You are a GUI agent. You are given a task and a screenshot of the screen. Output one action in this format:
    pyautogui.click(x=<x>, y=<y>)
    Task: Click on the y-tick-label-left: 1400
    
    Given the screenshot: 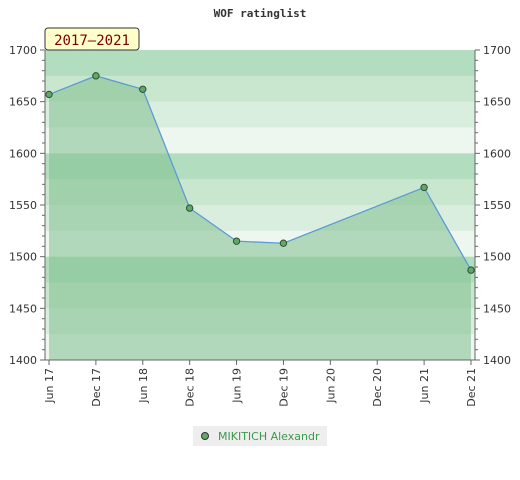 What is the action you would take?
    pyautogui.click(x=23, y=360)
    